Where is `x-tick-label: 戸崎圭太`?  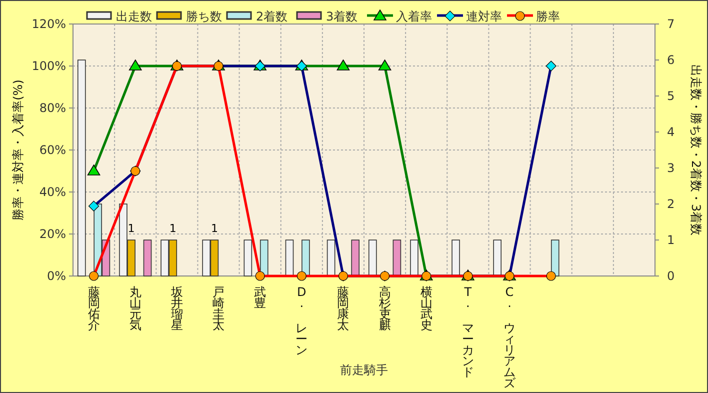
x-tick-label: 戸崎圭太 is located at coordinates (218, 308).